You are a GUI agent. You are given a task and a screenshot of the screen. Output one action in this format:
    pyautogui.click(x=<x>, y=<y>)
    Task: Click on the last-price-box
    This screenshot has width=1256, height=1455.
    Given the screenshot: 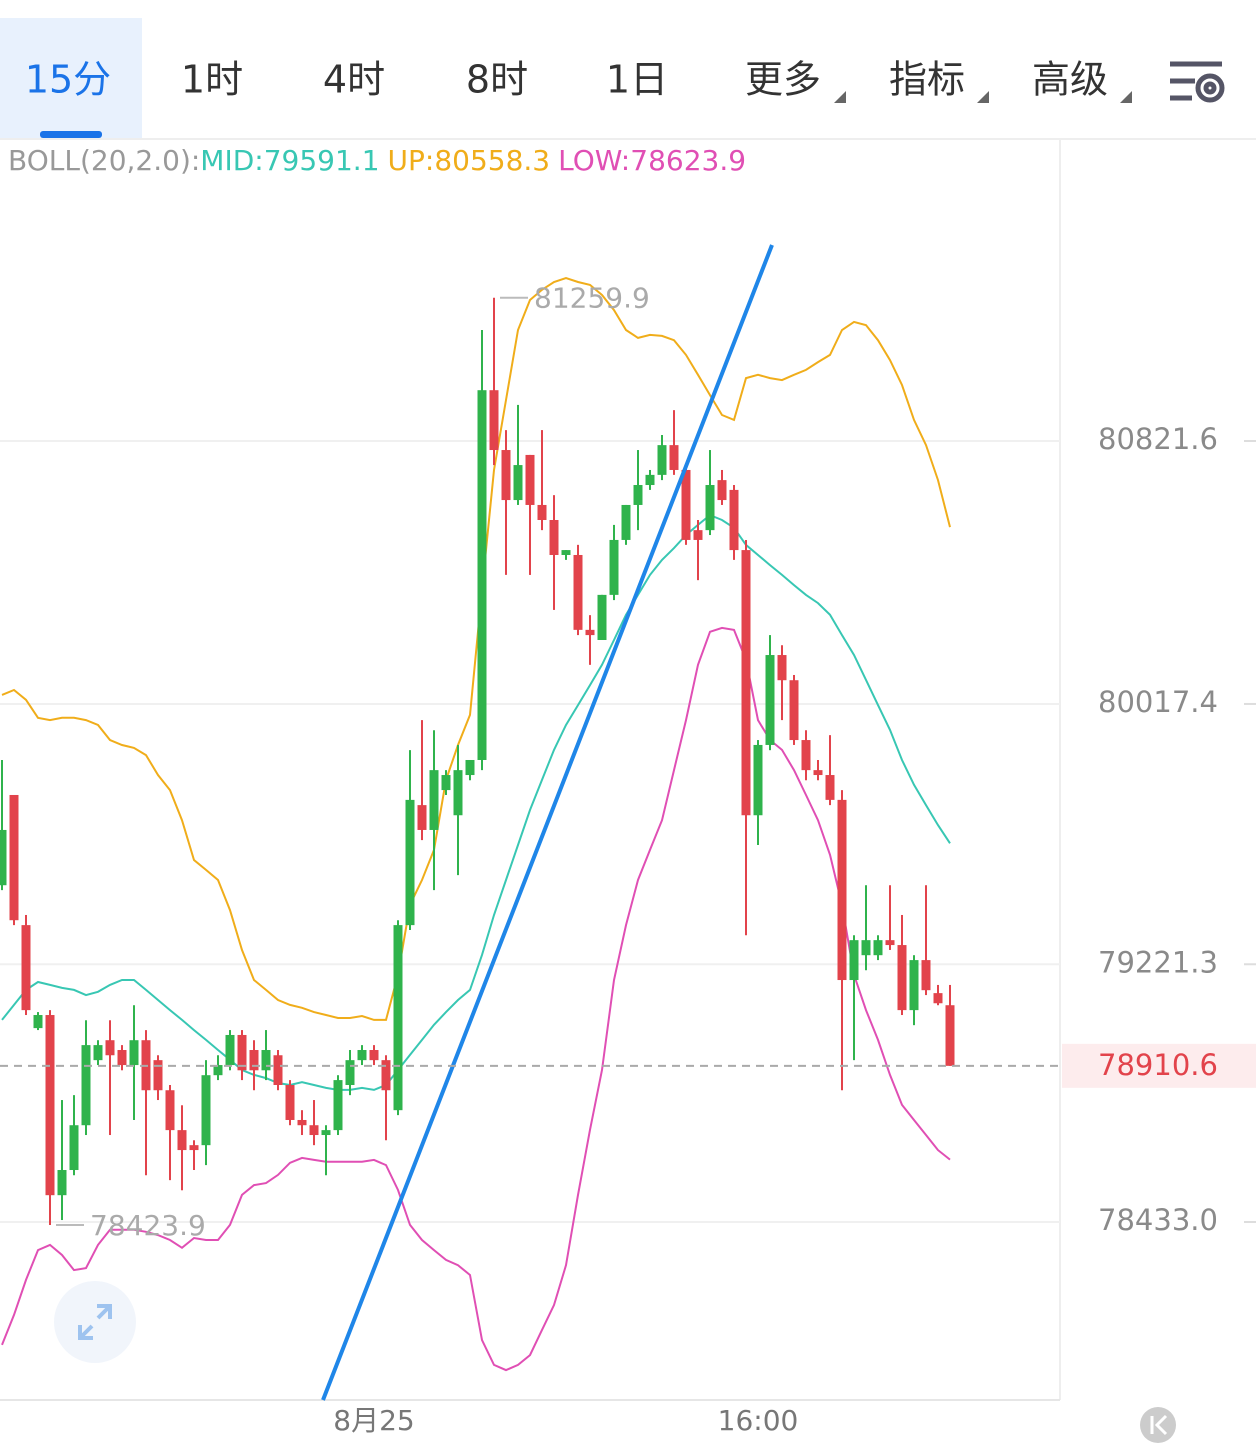 What is the action you would take?
    pyautogui.click(x=1159, y=1065)
    